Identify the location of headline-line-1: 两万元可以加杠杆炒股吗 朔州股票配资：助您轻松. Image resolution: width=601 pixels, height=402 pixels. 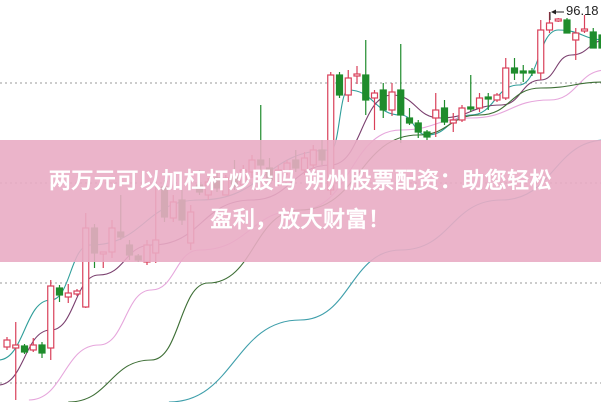
(300, 181).